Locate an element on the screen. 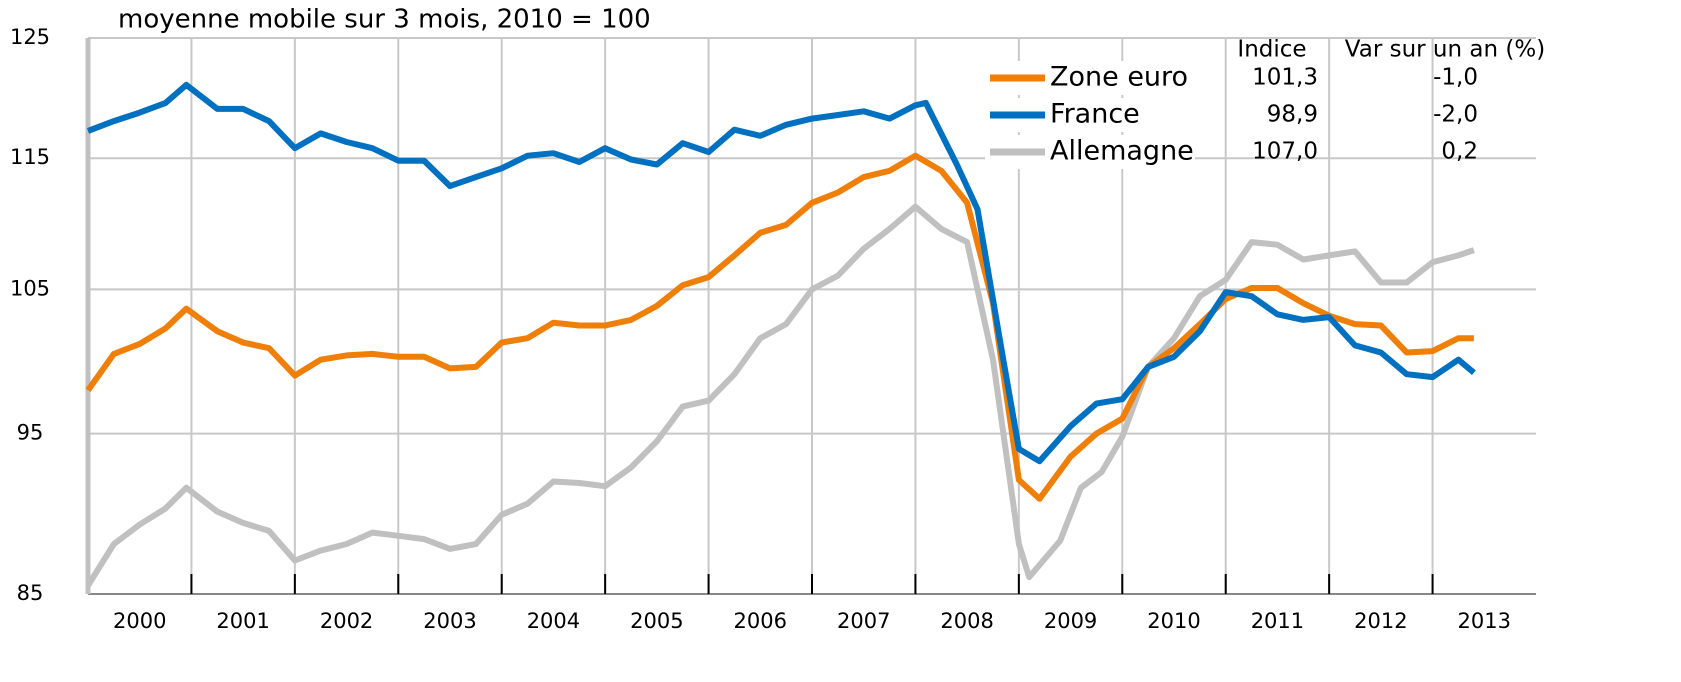 Image resolution: width=1681 pixels, height=682 pixels. legend-label: Allemagne is located at coordinates (1122, 151).